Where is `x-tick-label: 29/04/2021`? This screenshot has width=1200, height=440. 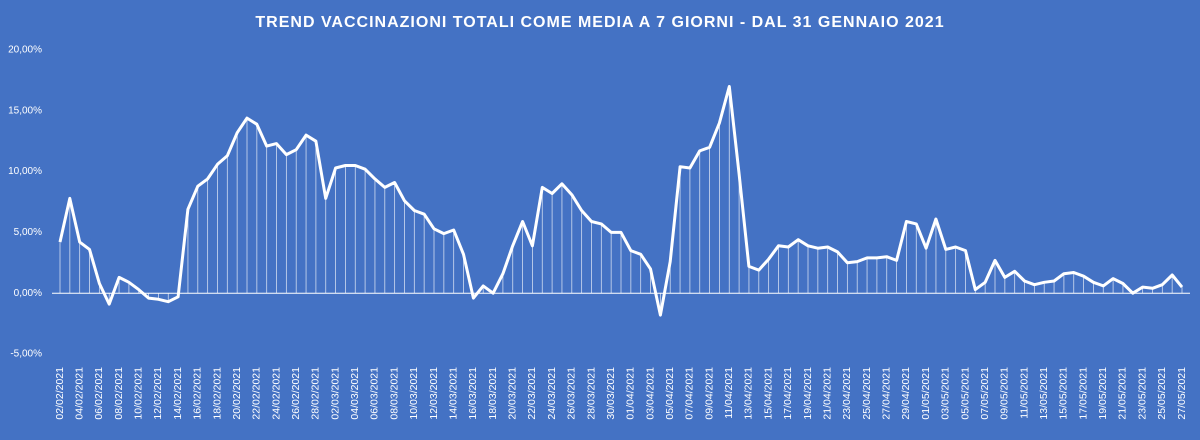
x-tick-label: 29/04/2021 is located at coordinates (906, 393).